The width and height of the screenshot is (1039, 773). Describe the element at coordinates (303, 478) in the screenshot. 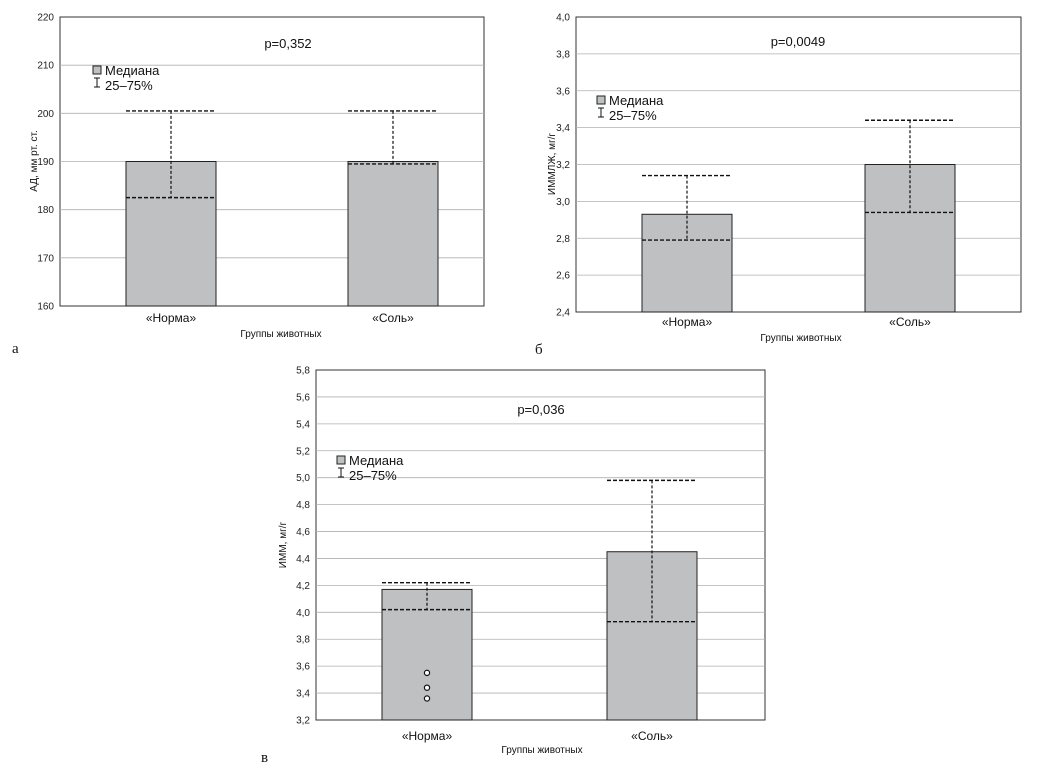

I see `y-tick-label: 5,0` at that location.